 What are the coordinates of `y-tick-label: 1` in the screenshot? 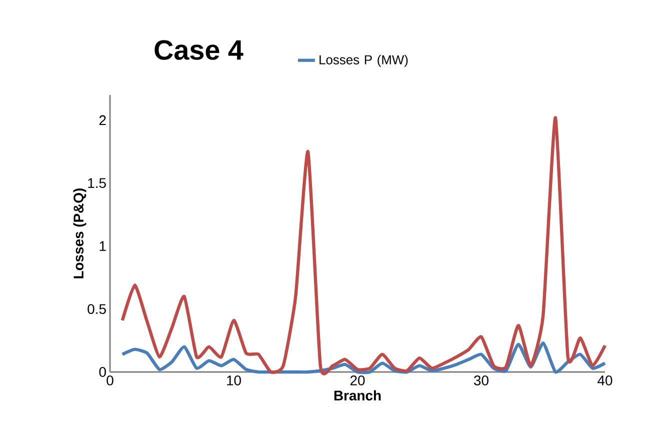 It's located at (103, 246).